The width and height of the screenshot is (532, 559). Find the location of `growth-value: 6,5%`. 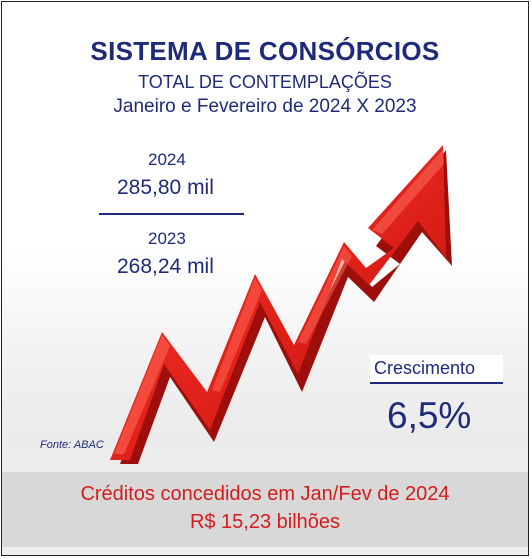

growth-value: 6,5% is located at coordinates (429, 415).